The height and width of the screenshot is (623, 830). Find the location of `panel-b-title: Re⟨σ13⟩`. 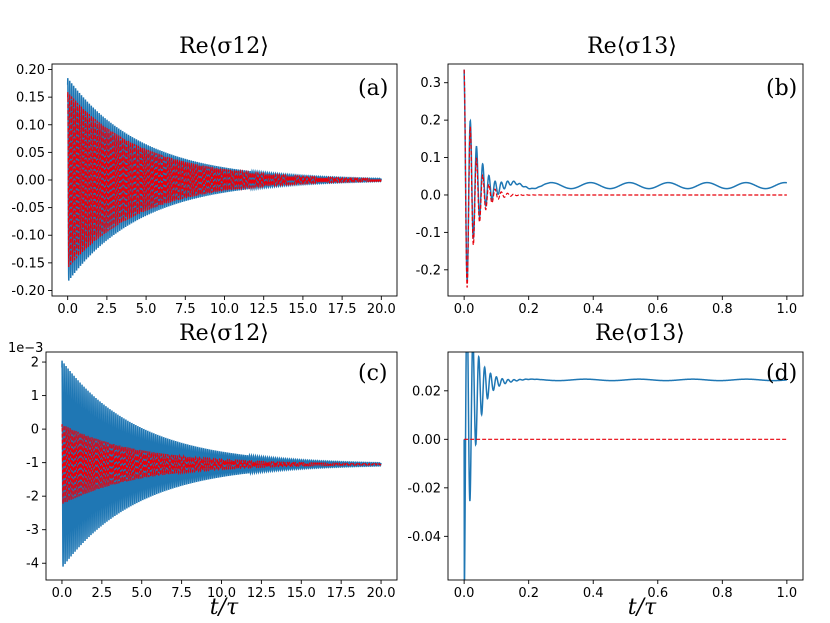

panel-b-title: Re⟨σ13⟩ is located at coordinates (632, 46).